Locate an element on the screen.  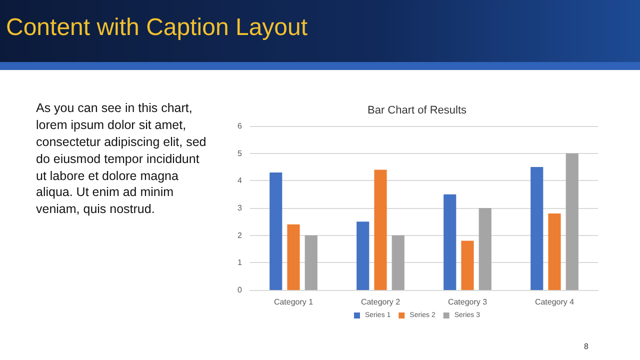
y-tick-label: 3 is located at coordinates (240, 208).